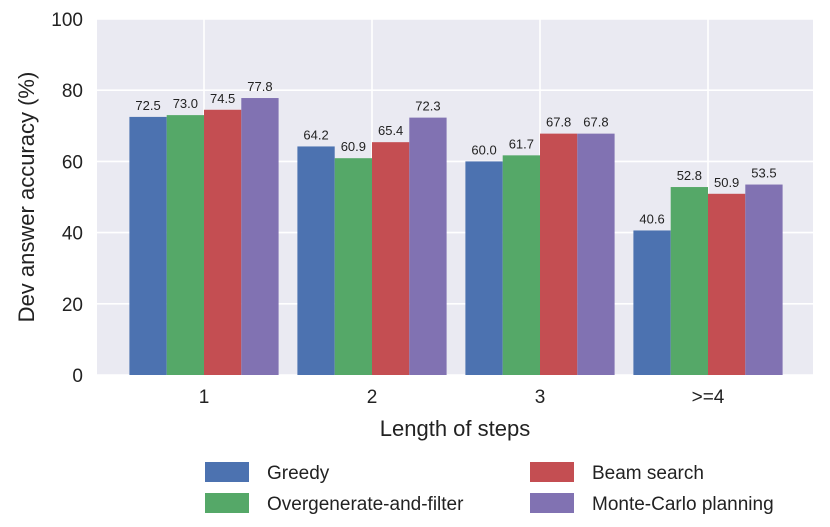 This screenshot has height=527, width=830. Describe the element at coordinates (67, 20) in the screenshot. I see `y-tick-label: 100` at that location.